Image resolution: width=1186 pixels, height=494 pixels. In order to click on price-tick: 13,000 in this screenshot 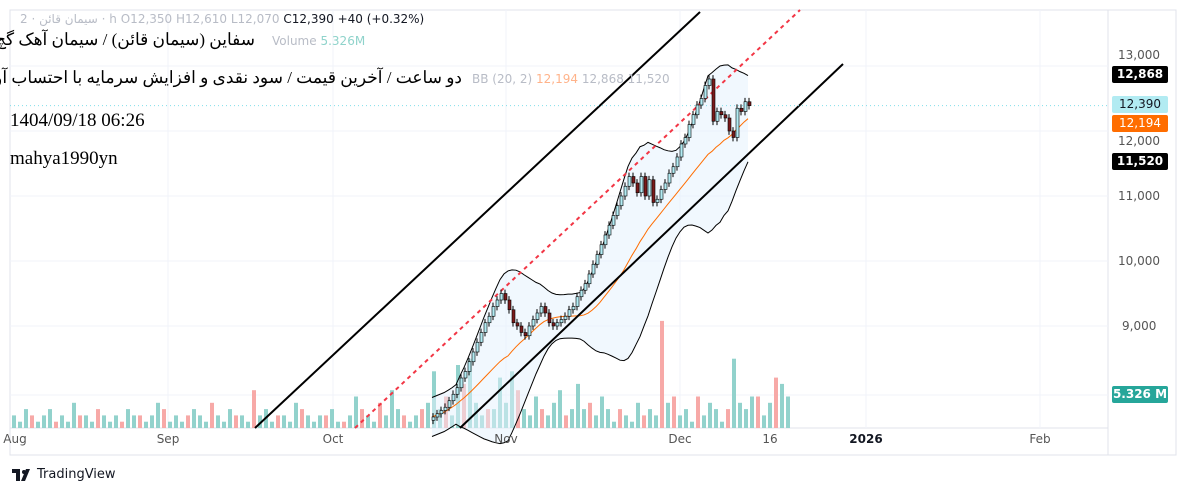, I will do `click(1139, 55)`.